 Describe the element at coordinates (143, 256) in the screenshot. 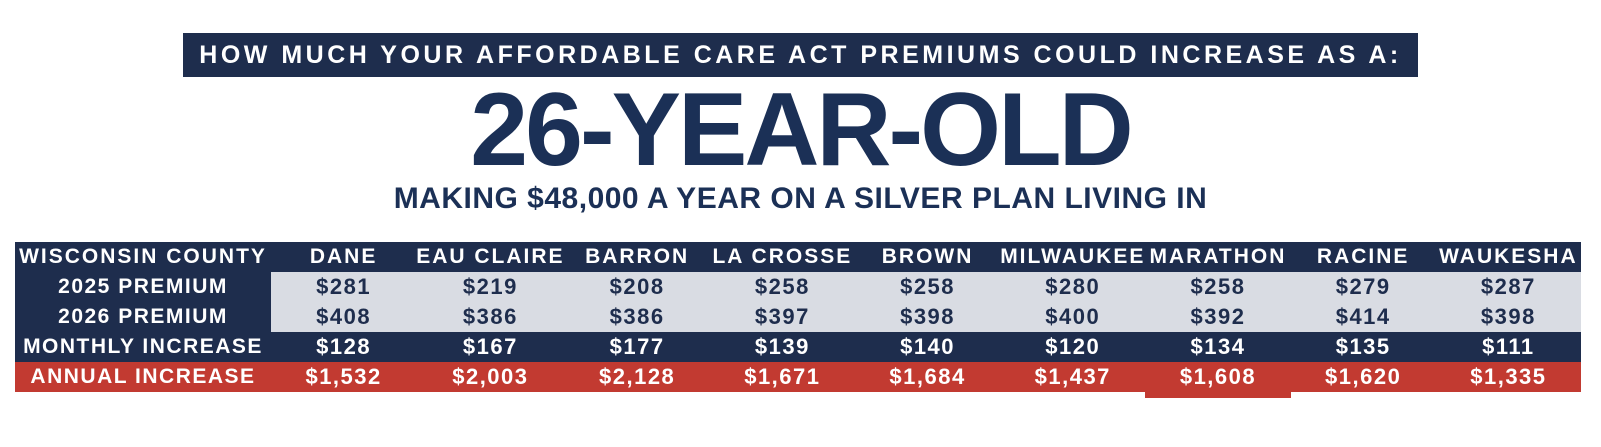

I see `column-header-county: WISCONSIN COUNTY` at that location.